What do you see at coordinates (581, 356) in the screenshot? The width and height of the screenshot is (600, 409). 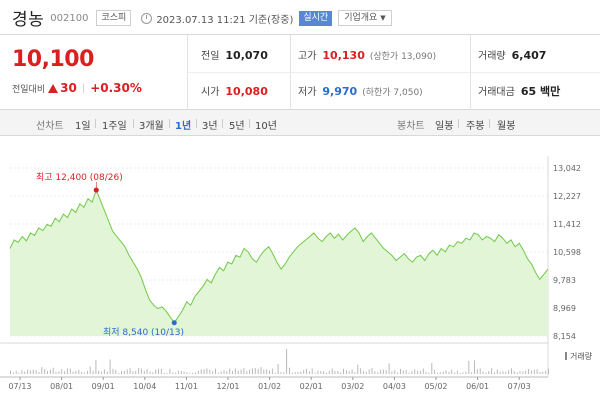 I see `volume-legend-label: 거래량` at bounding box center [581, 356].